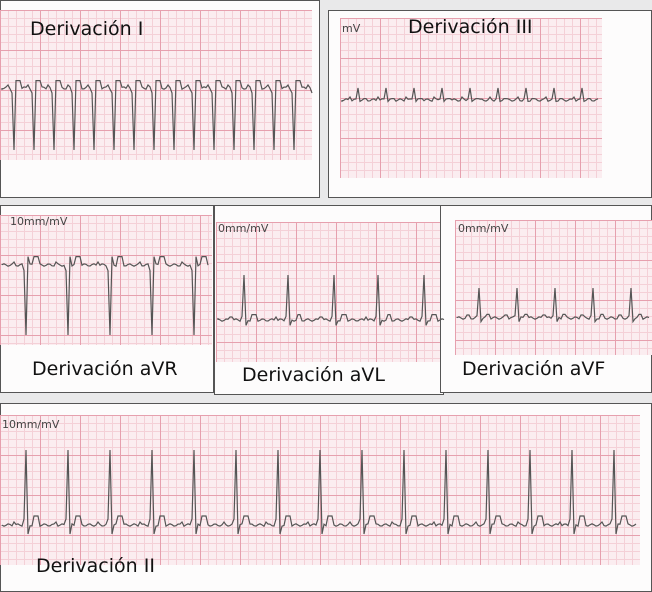 This screenshot has height=592, width=652. What do you see at coordinates (105, 369) in the screenshot?
I see `lead-label: Derivación aVR` at bounding box center [105, 369].